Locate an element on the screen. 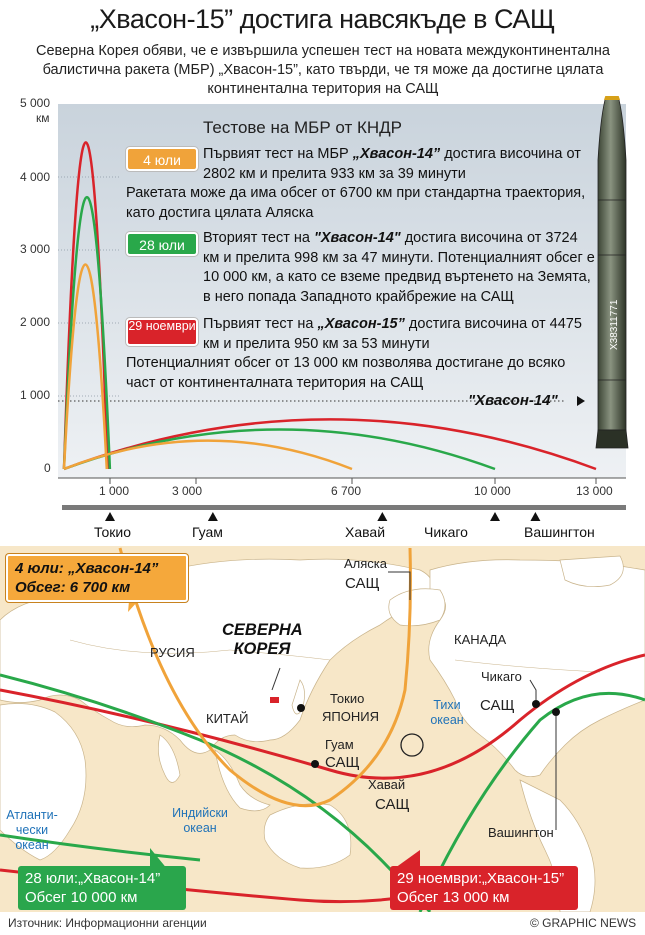  map-label-usa-alaska: САЩ is located at coordinates (362, 583).